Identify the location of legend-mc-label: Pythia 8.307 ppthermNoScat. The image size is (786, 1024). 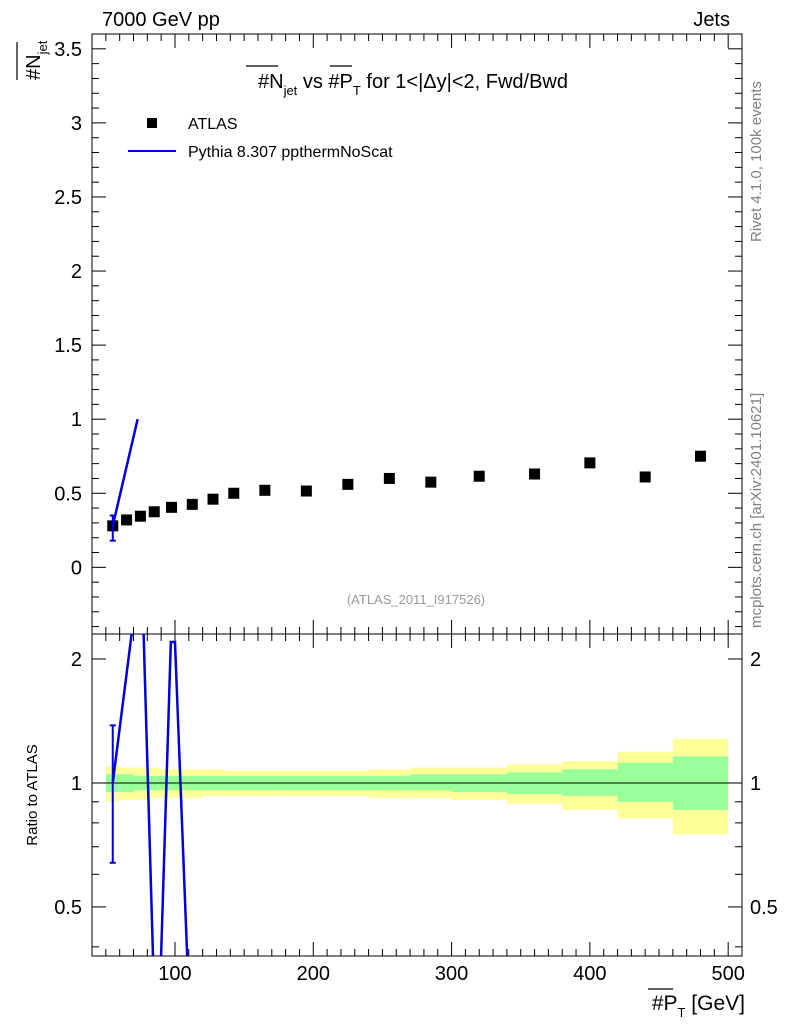
(290, 152).